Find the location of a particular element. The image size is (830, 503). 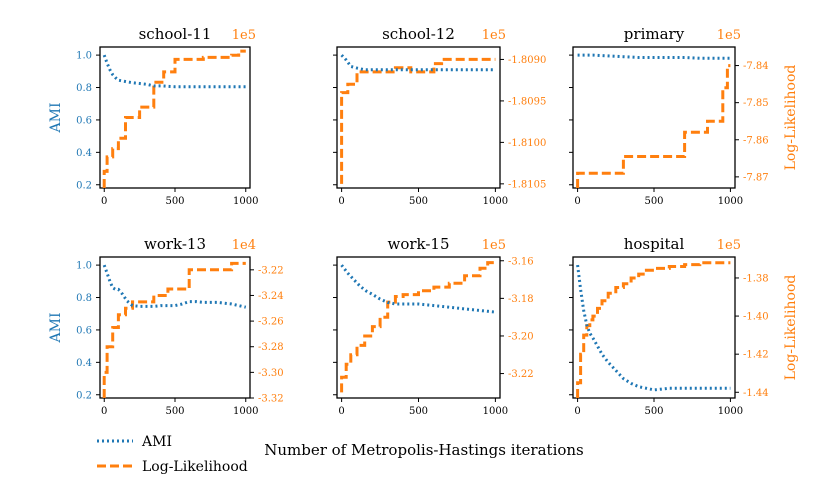

loglik-tick-label: -3.16 is located at coordinates (521, 261).